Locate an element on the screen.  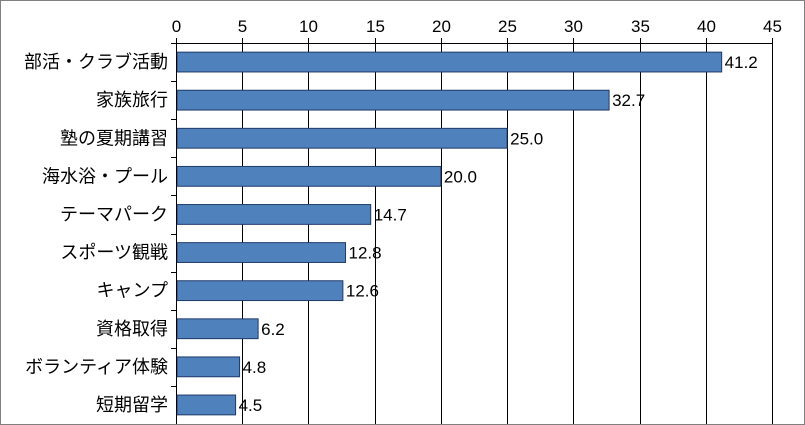
value-label: 14.7 is located at coordinates (390, 214).